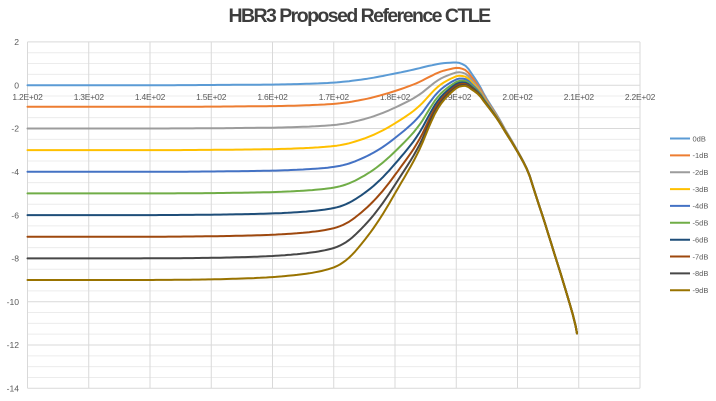 Image resolution: width=716 pixels, height=401 pixels. What do you see at coordinates (456, 97) in the screenshot?
I see `svg-text: 1.9E+02` at bounding box center [456, 97].